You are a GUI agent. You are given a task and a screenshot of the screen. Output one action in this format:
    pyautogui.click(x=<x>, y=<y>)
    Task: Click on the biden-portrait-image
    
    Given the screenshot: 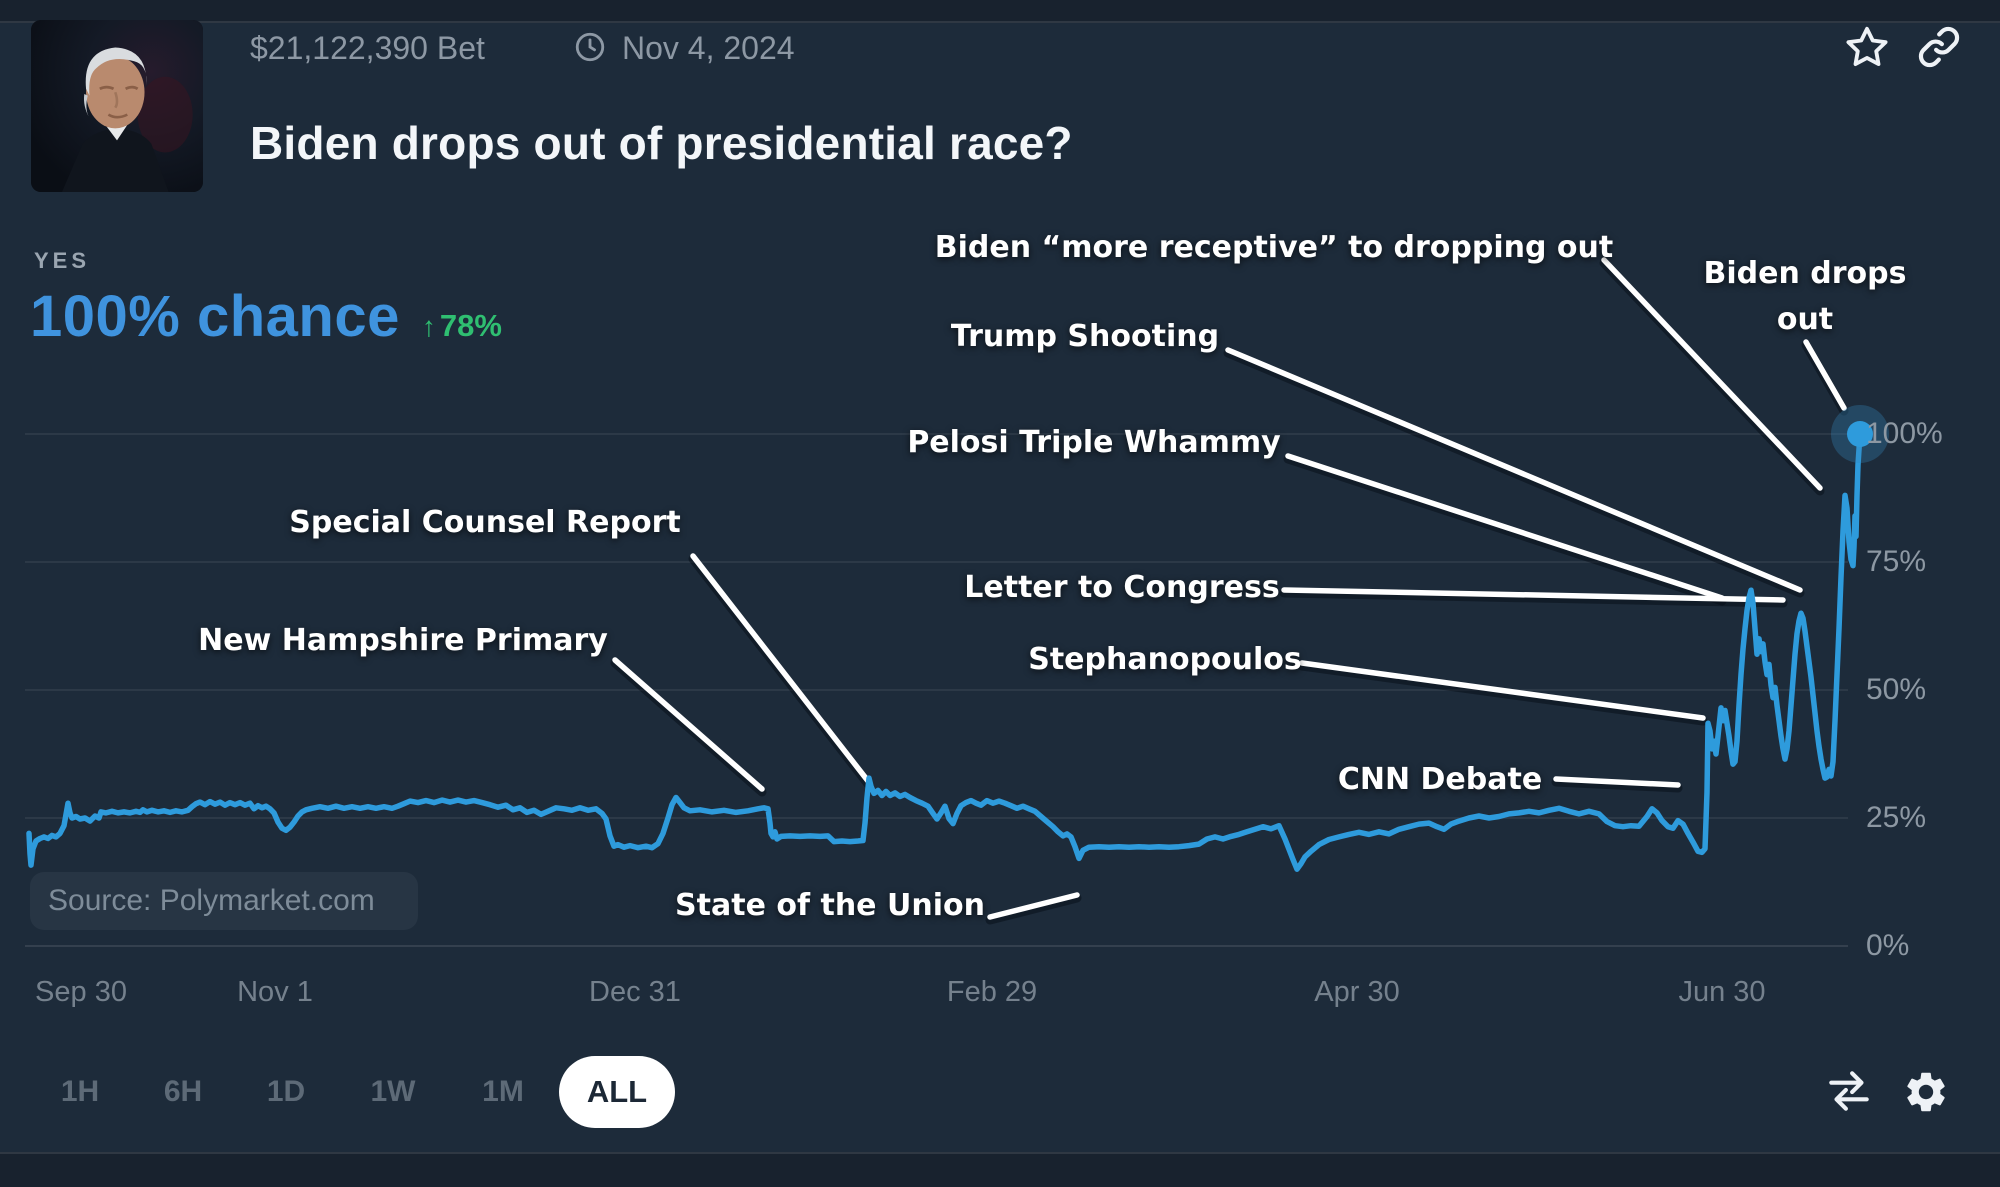 What is the action you would take?
    pyautogui.click(x=117, y=106)
    